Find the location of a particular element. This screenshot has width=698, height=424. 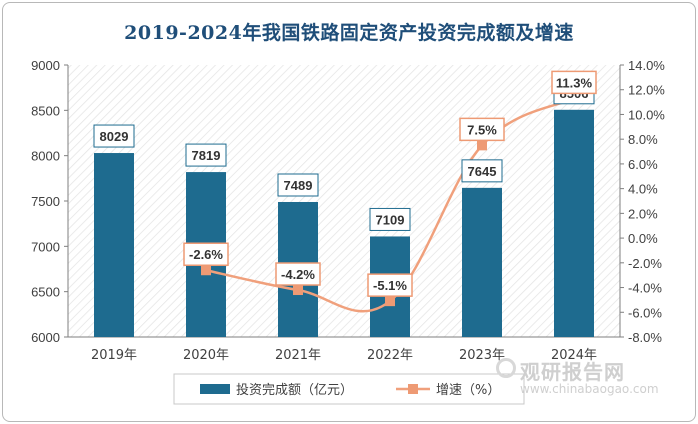

line-label: 7.5% is located at coordinates (482, 129).